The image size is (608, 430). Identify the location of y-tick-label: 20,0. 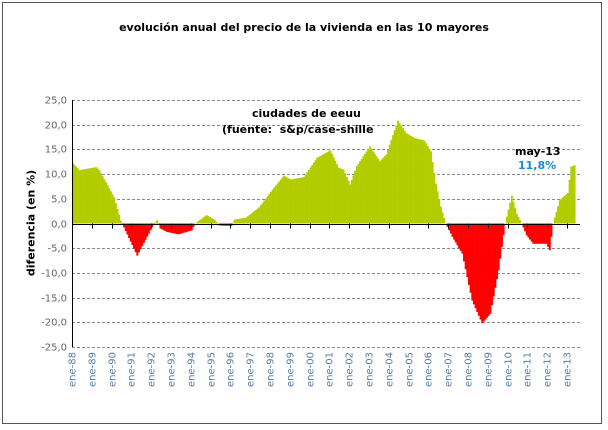
(55, 125).